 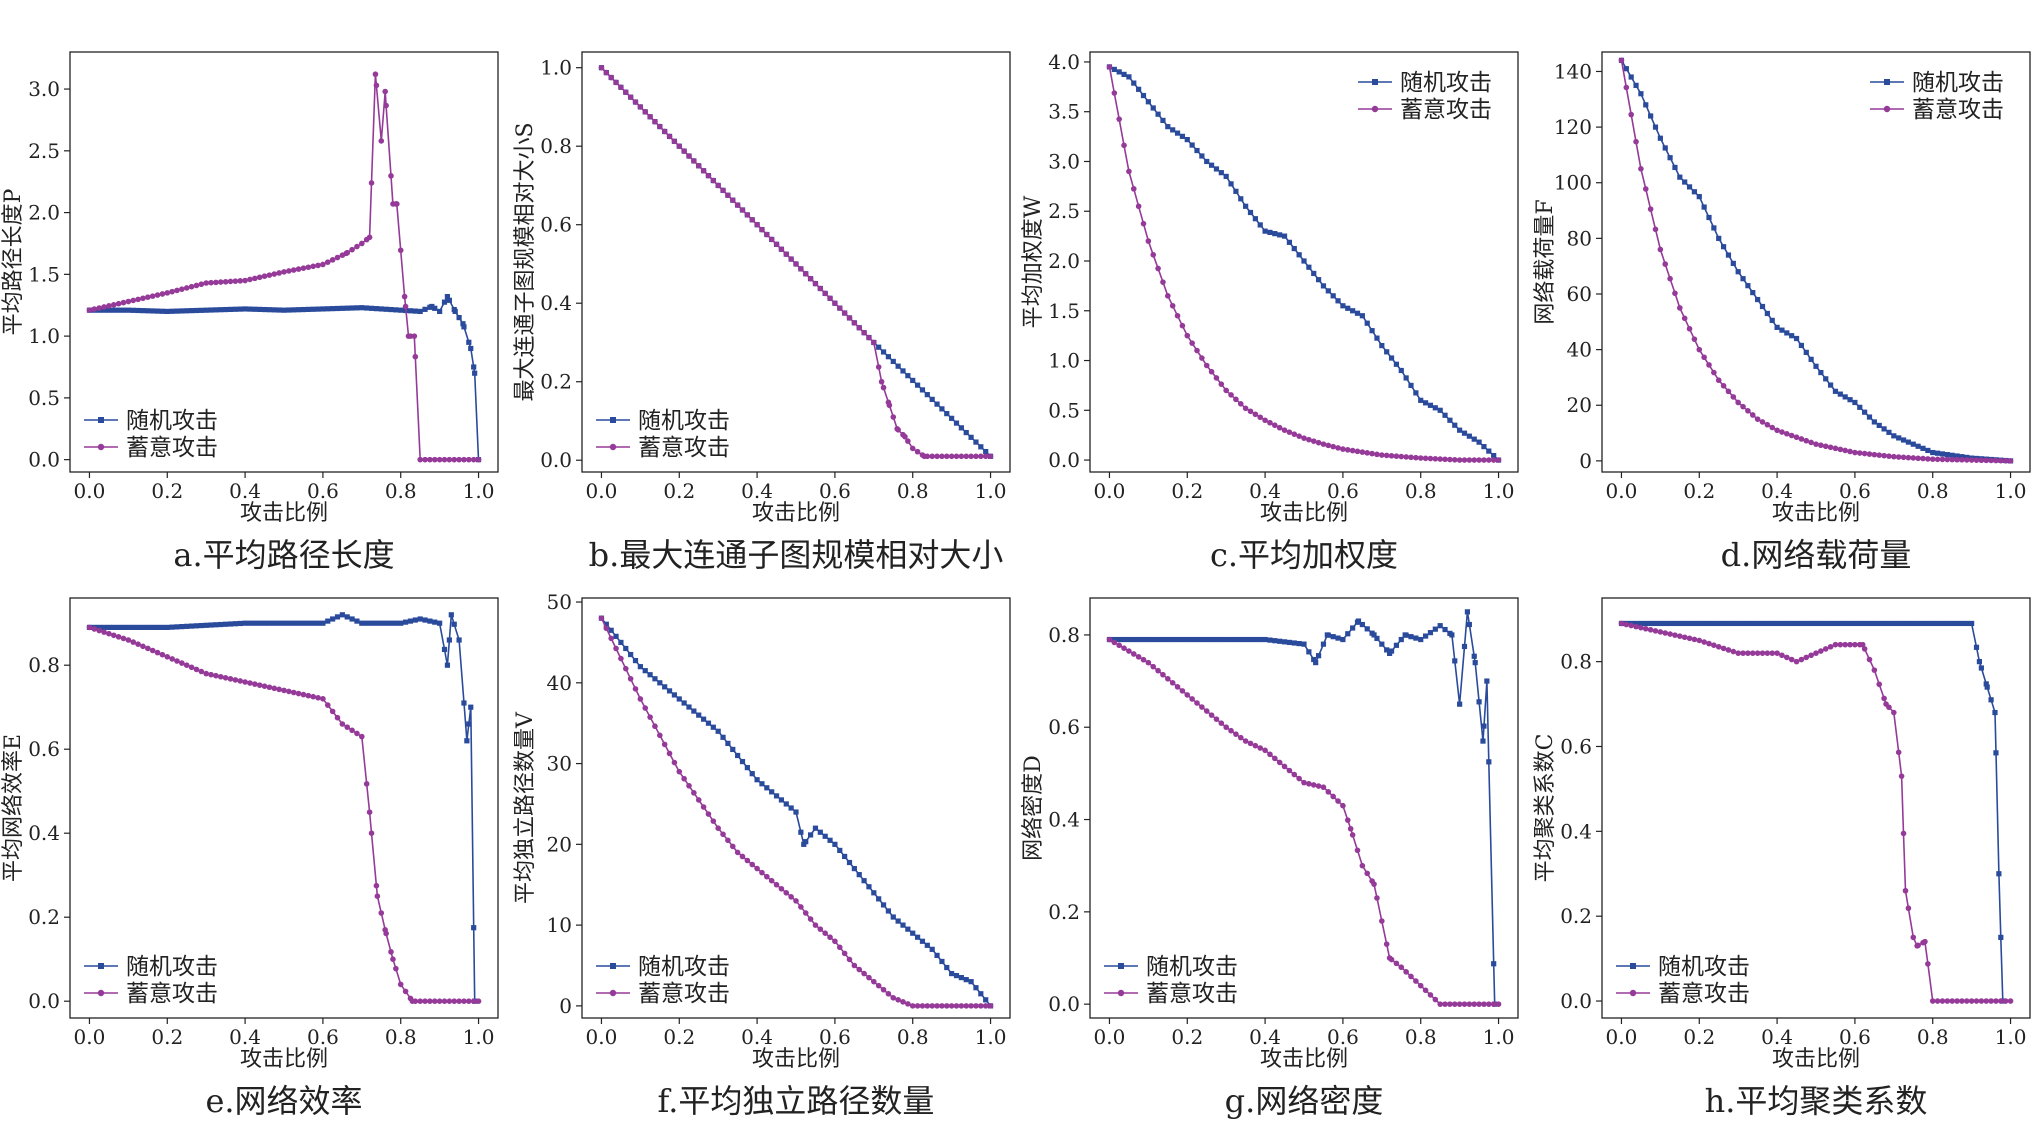 What do you see at coordinates (1855, 1037) in the screenshot?
I see `x-tick-label: 0.6` at bounding box center [1855, 1037].